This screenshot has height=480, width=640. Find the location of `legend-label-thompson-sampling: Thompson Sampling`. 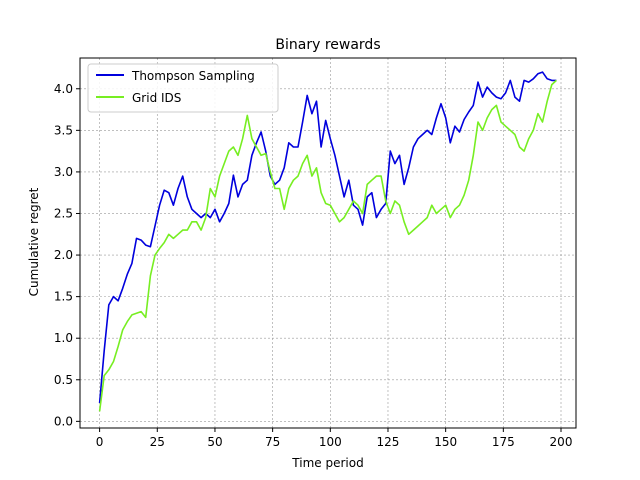

legend-label-thompson-sampling: Thompson Sampling is located at coordinates (193, 76).